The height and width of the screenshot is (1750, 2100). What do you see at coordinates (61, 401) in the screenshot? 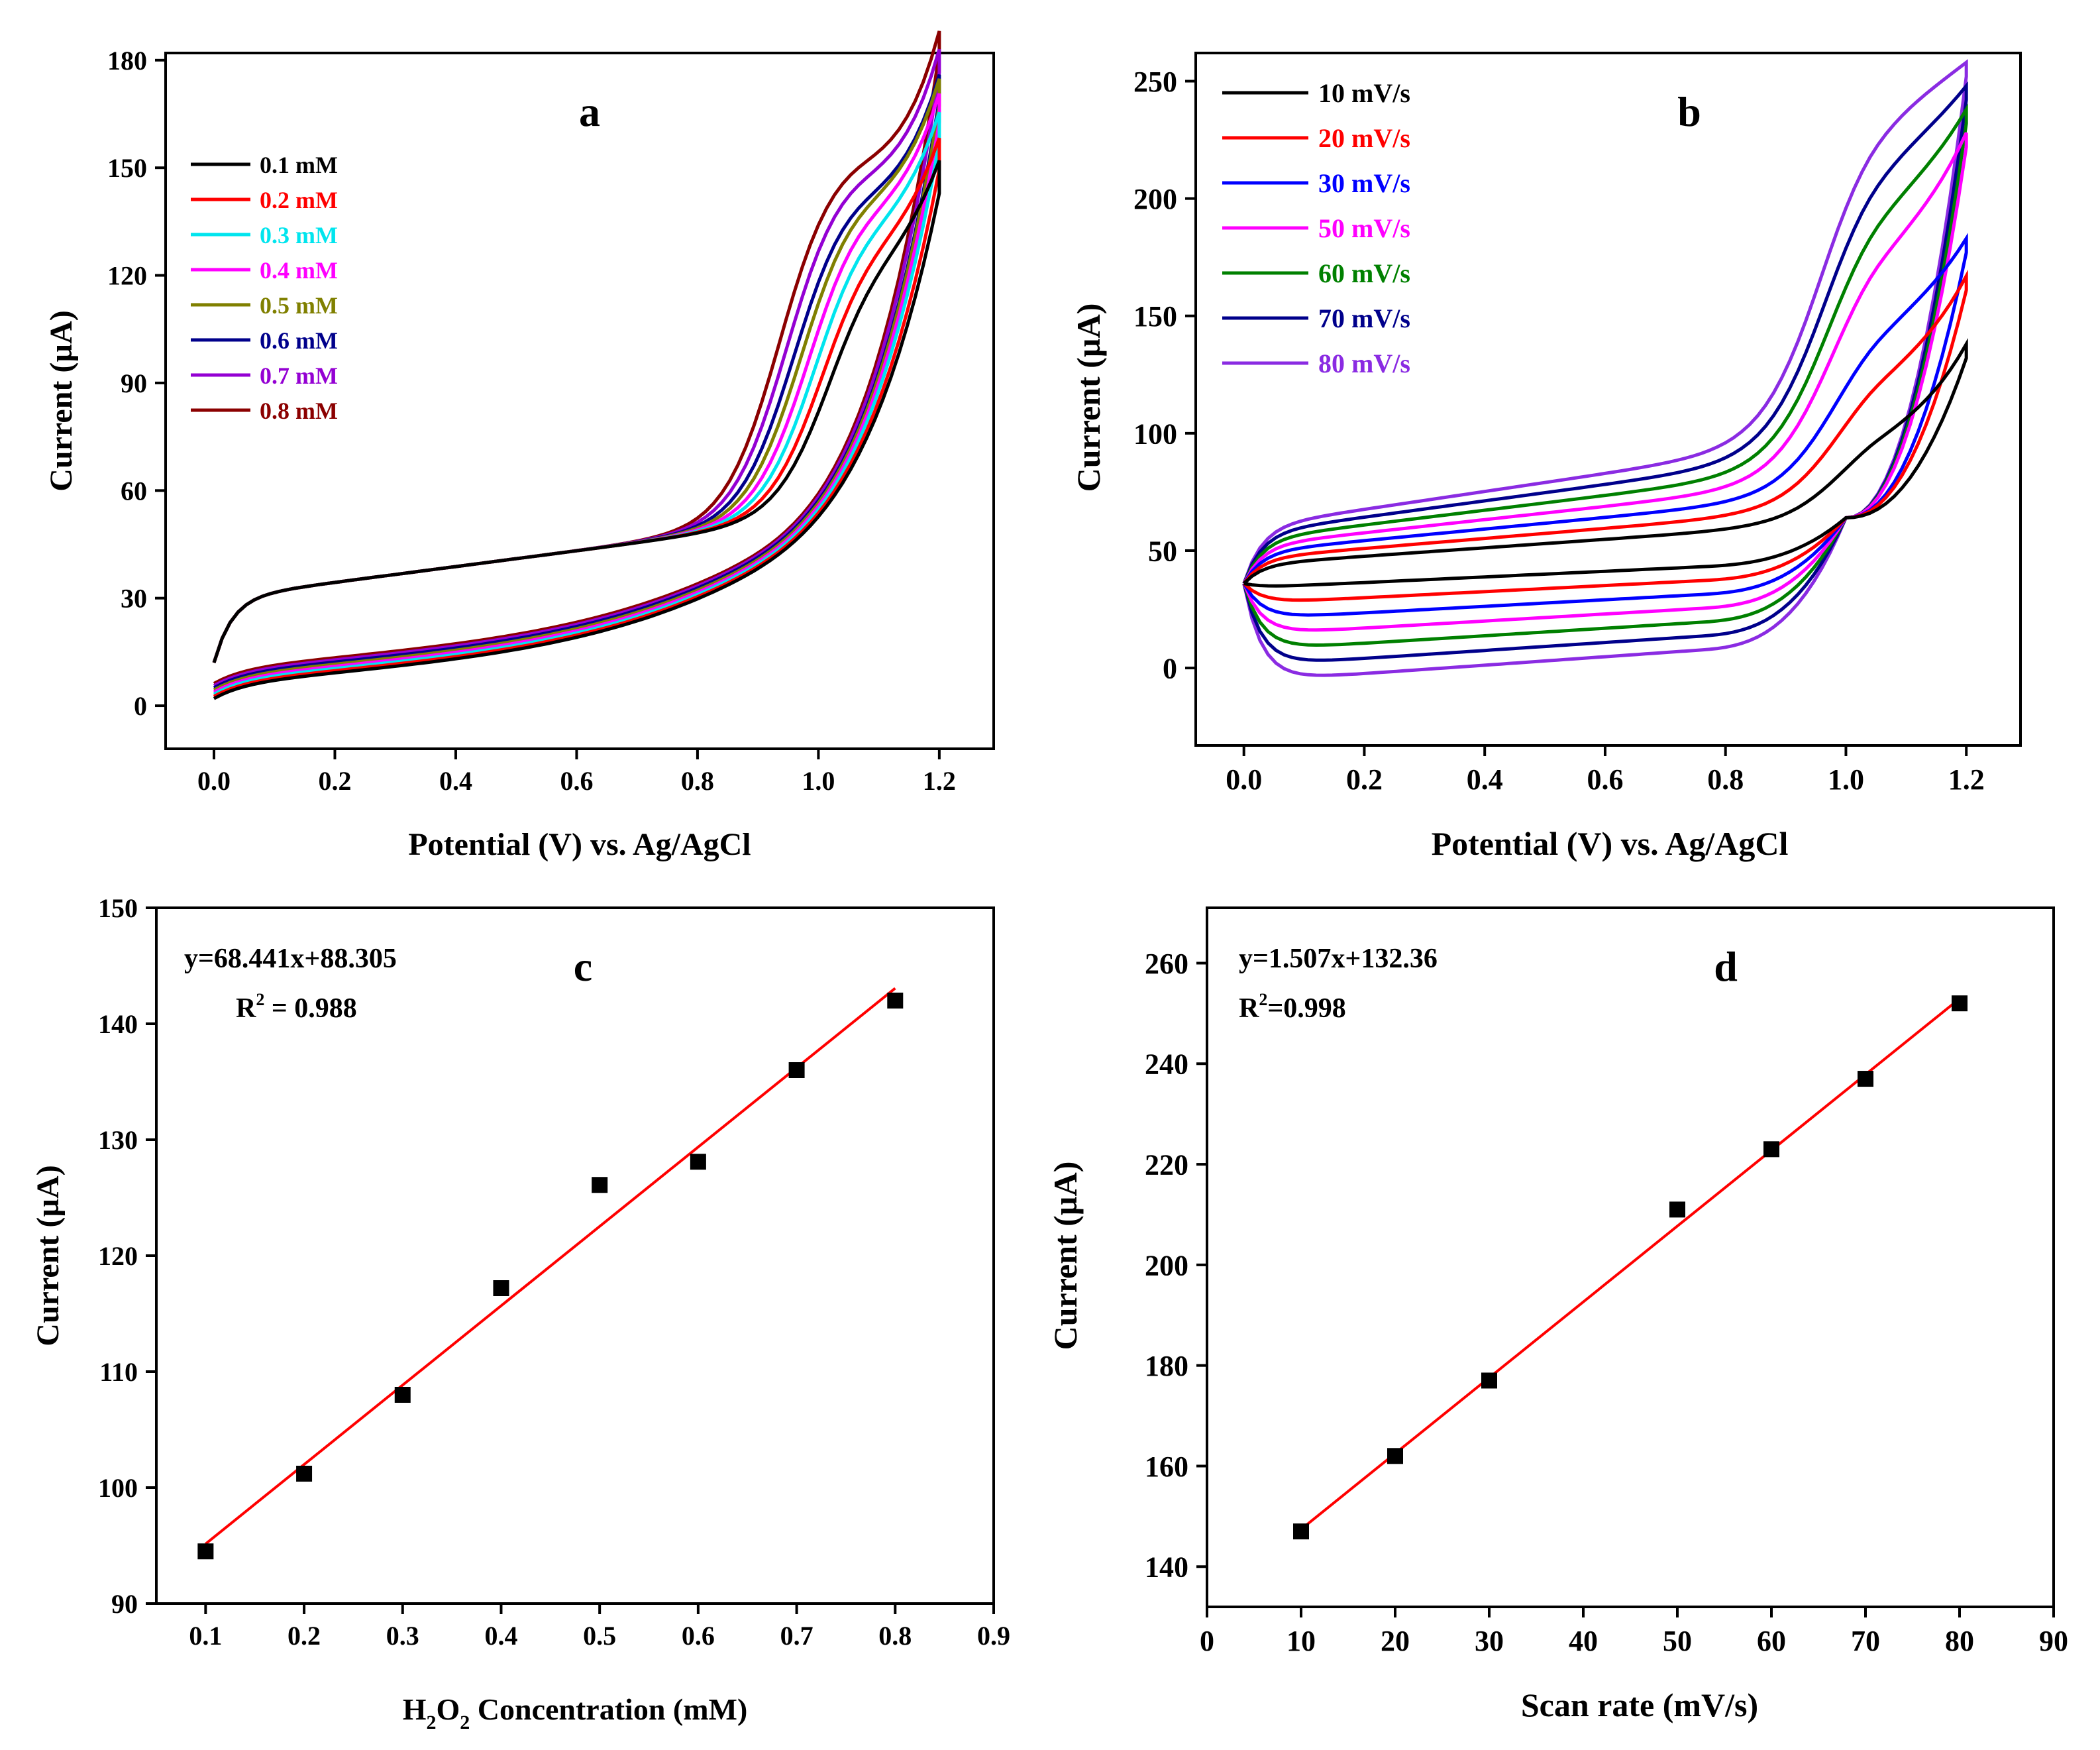
I see `panel-a-ylabel: Current (µA)` at bounding box center [61, 401].